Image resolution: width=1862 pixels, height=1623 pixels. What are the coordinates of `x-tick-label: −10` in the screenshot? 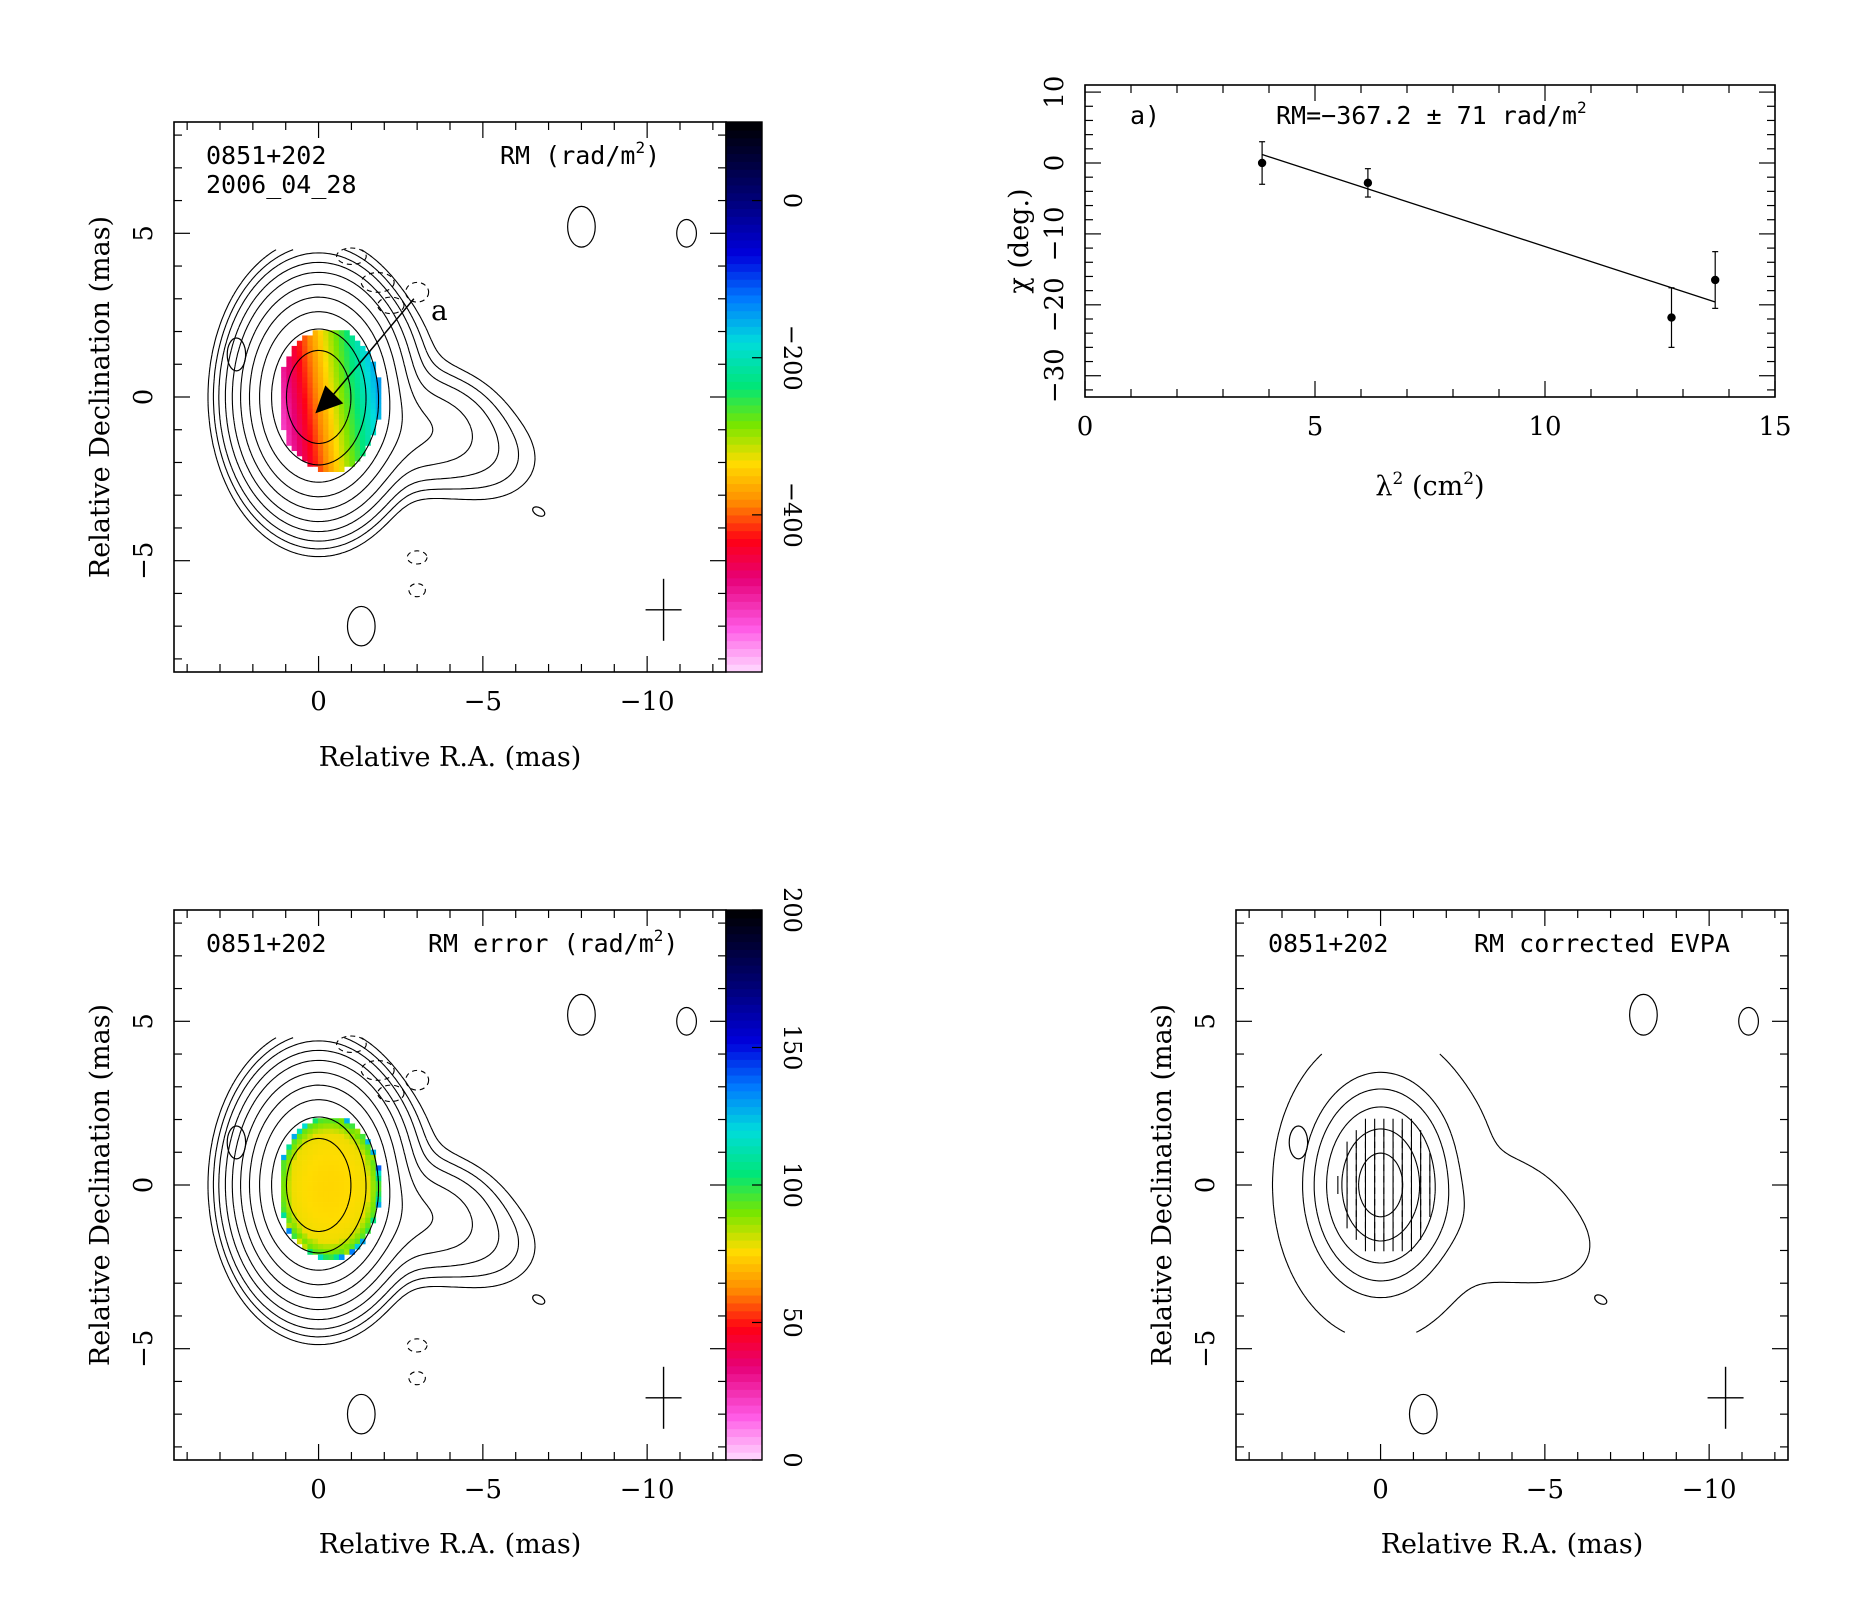 It's located at (647, 702).